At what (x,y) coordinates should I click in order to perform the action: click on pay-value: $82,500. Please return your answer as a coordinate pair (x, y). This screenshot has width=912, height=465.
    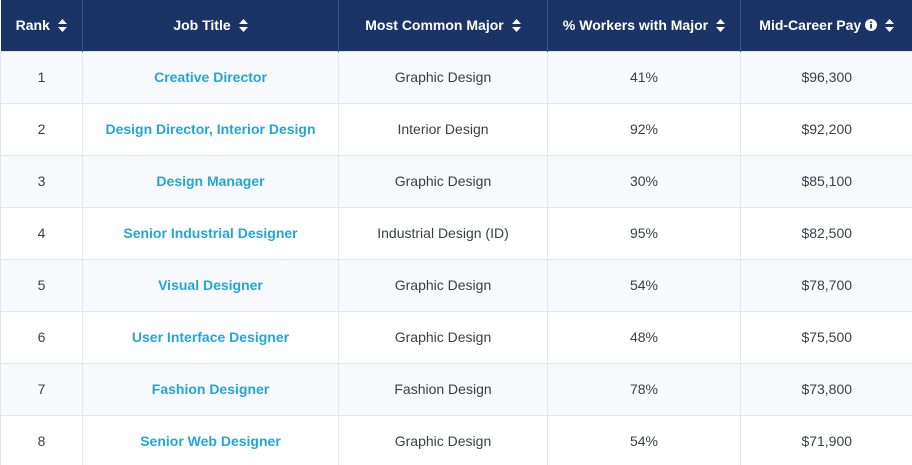
    Looking at the image, I should click on (827, 233).